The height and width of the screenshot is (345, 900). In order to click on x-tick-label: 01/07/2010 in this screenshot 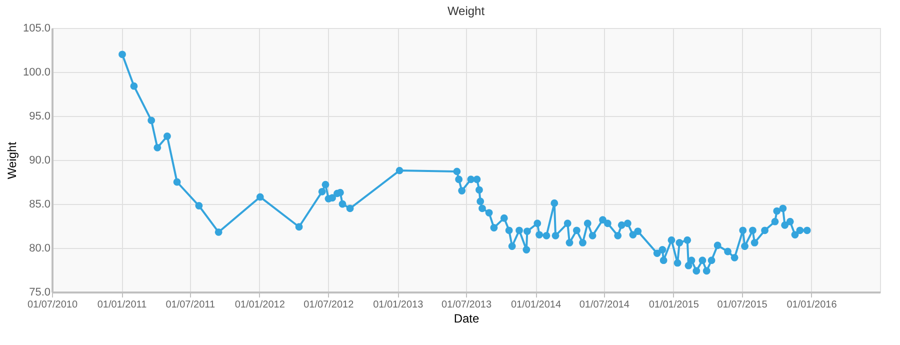, I will do `click(52, 305)`.